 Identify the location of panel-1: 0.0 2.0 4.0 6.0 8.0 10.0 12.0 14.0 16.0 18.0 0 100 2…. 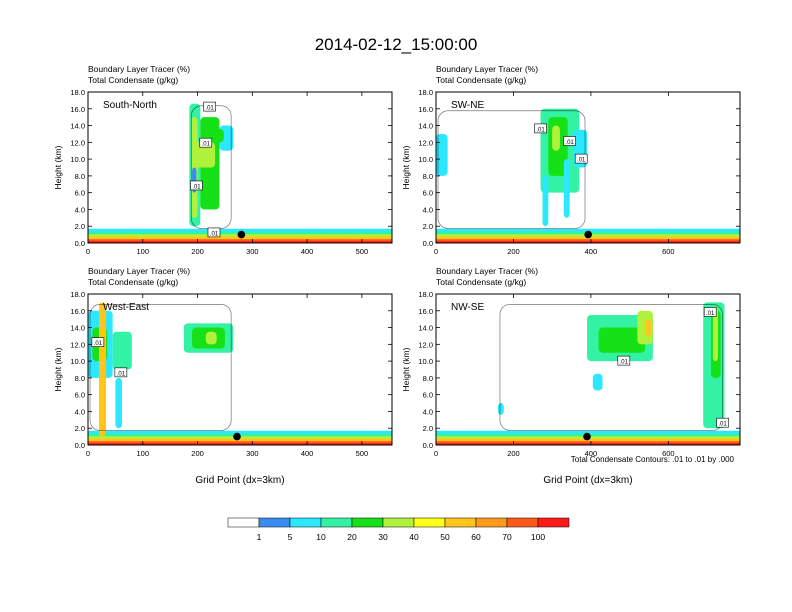
(223, 160).